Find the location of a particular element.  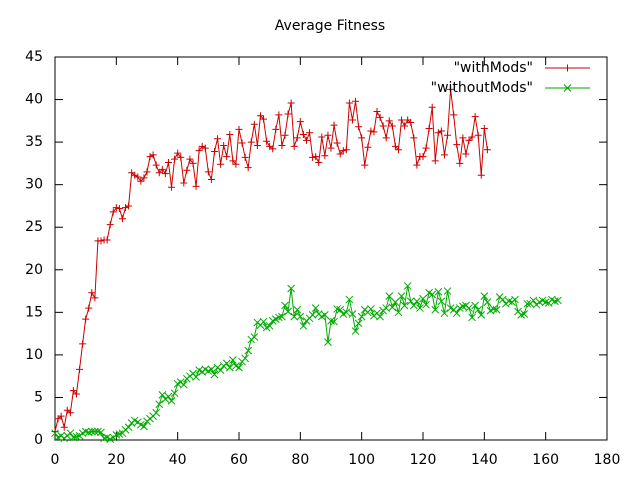

x-tick-label: 140 is located at coordinates (484, 460).